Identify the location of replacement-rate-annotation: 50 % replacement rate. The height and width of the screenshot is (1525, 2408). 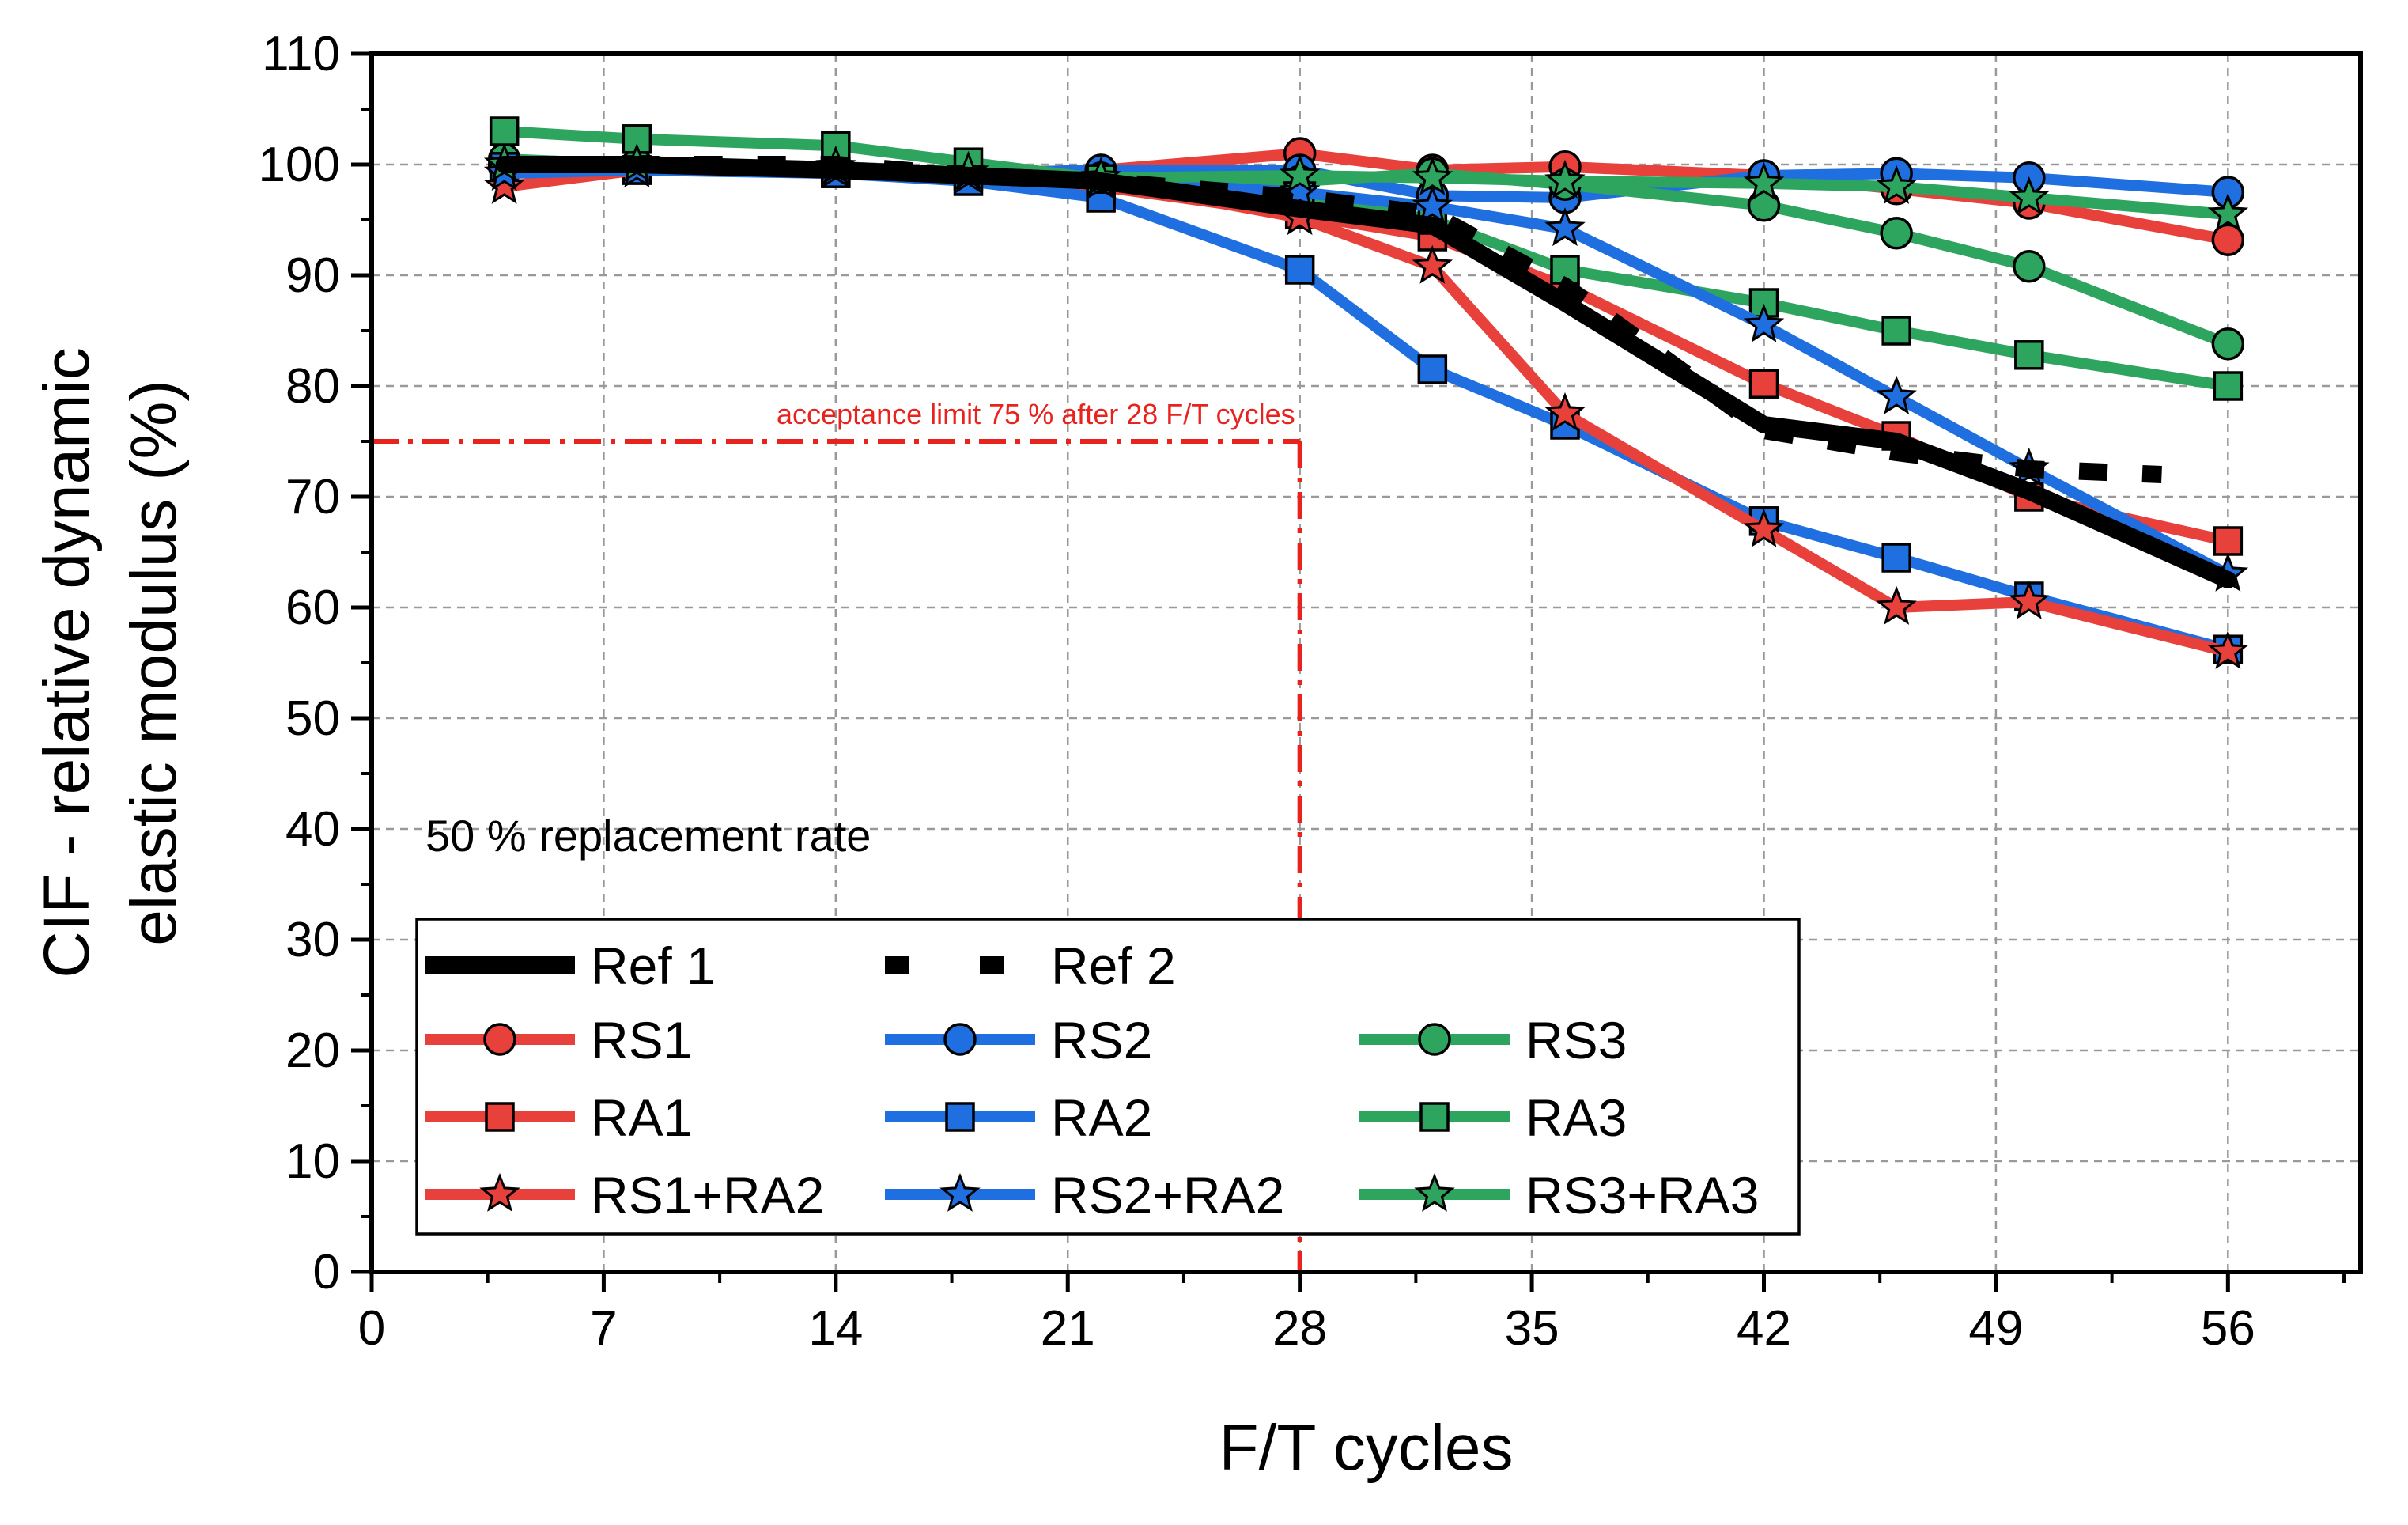
(648, 836).